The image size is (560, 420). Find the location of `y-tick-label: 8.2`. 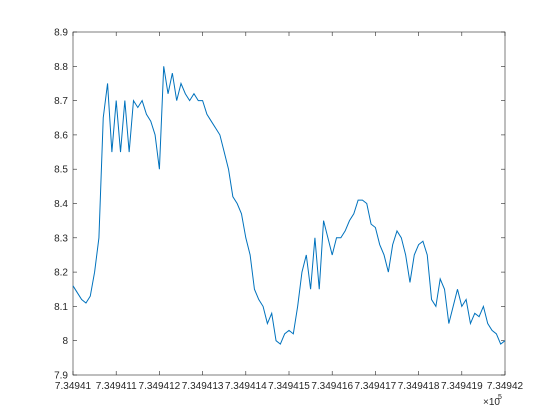

y-tick-label: 8.2 is located at coordinates (61, 273).